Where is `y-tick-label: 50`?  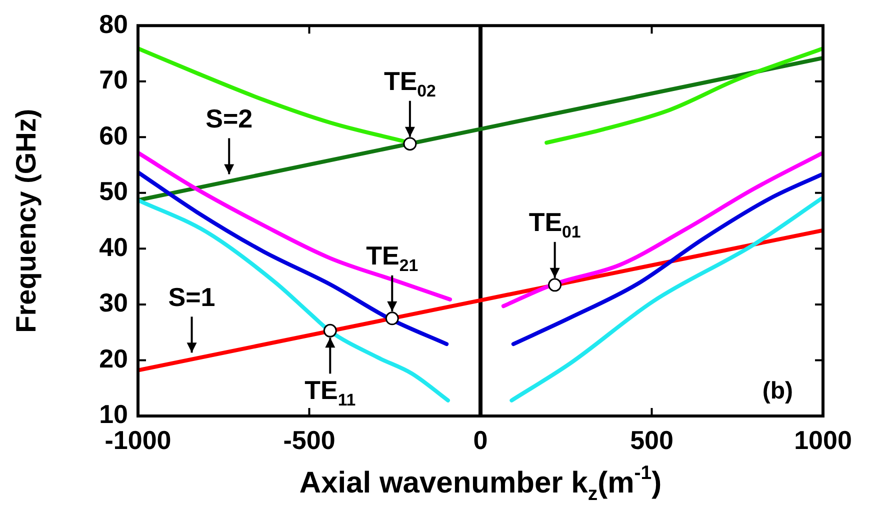
y-tick-label: 50 is located at coordinates (113, 191).